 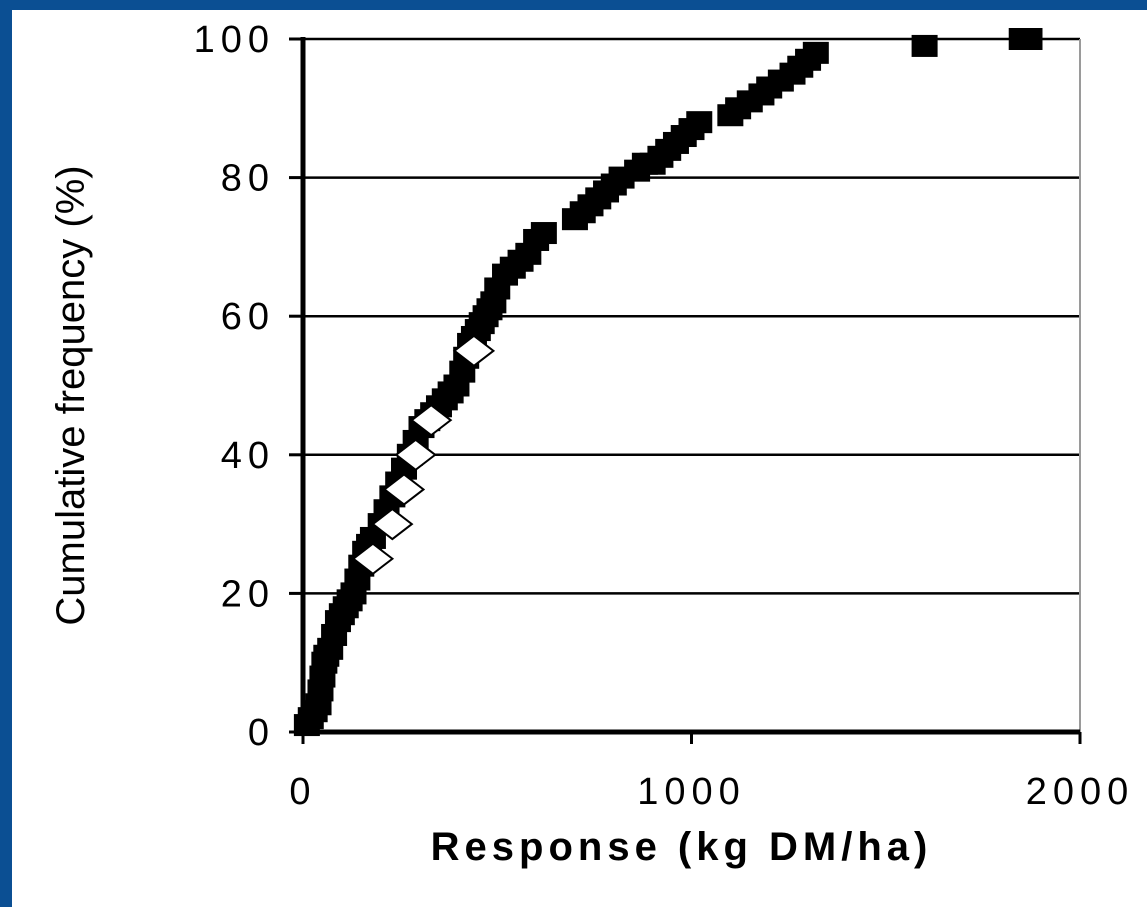 What do you see at coordinates (248, 179) in the screenshot?
I see `y-tick-label: 80` at bounding box center [248, 179].